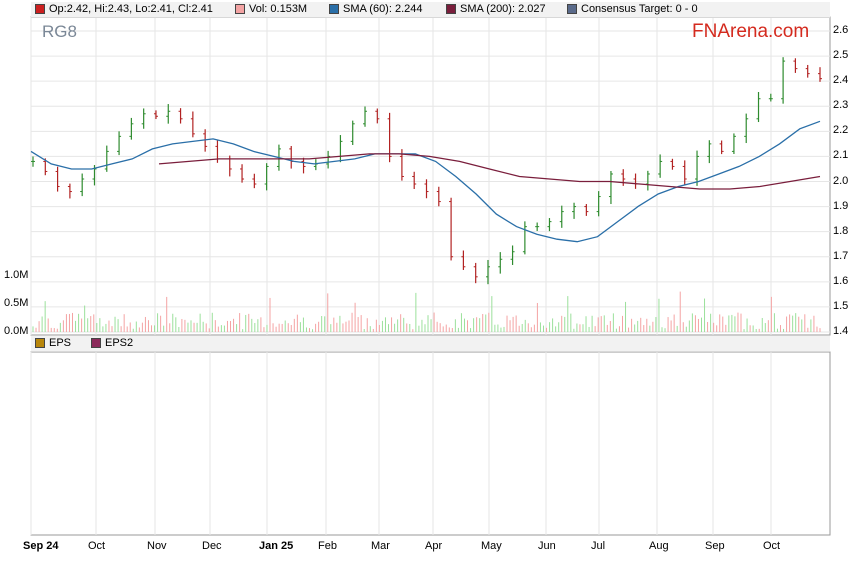 This screenshot has height=571, width=859. I want to click on price-tick-label: 2.6, so click(841, 30).